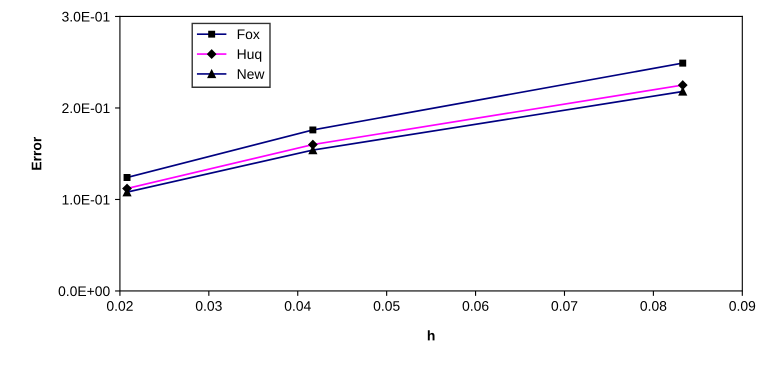 This screenshot has height=366, width=759. What do you see at coordinates (475, 306) in the screenshot?
I see `x-tick-label: 0.06` at bounding box center [475, 306].